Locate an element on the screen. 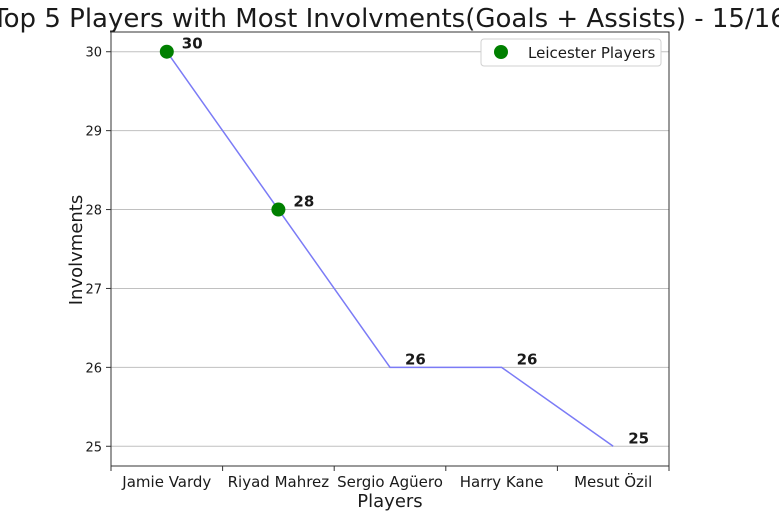 The image size is (779, 522). x-tick-label: Riyad Mahrez is located at coordinates (279, 482).